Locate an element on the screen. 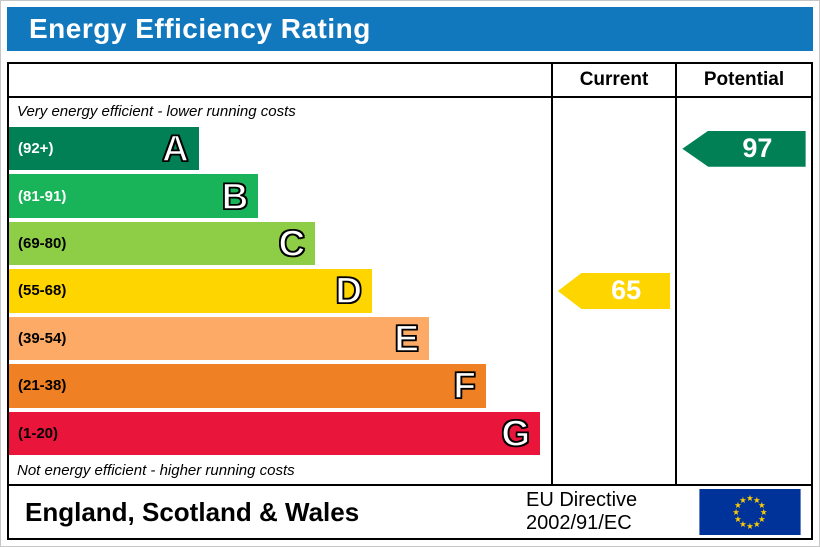  band-row: (69-80) C is located at coordinates (280, 243).